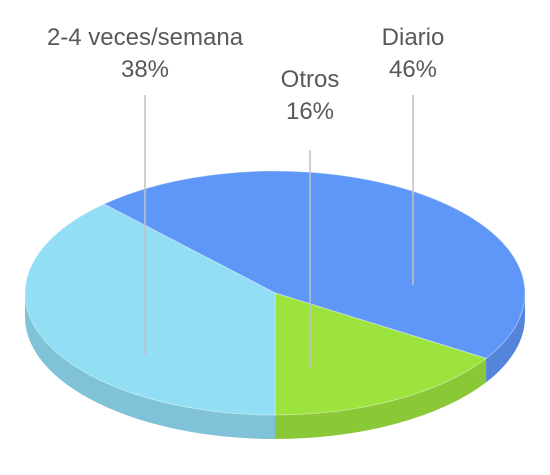  What do you see at coordinates (413, 37) in the screenshot?
I see `category-label: Diario` at bounding box center [413, 37].